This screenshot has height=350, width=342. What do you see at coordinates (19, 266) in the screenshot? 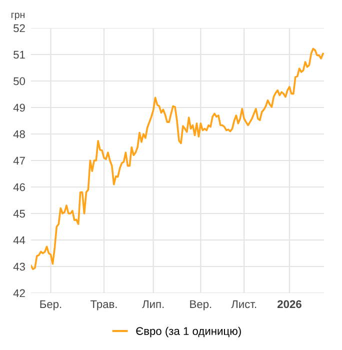
I see `y-tick-label: 43` at bounding box center [19, 266].